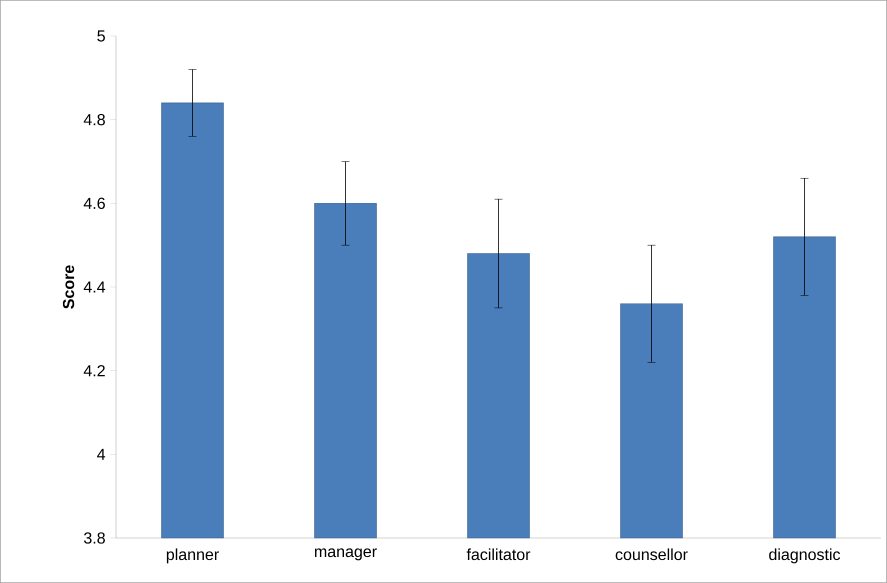 This screenshot has height=583, width=887. Describe the element at coordinates (804, 556) in the screenshot. I see `x-tick-label: diagnostic` at that location.